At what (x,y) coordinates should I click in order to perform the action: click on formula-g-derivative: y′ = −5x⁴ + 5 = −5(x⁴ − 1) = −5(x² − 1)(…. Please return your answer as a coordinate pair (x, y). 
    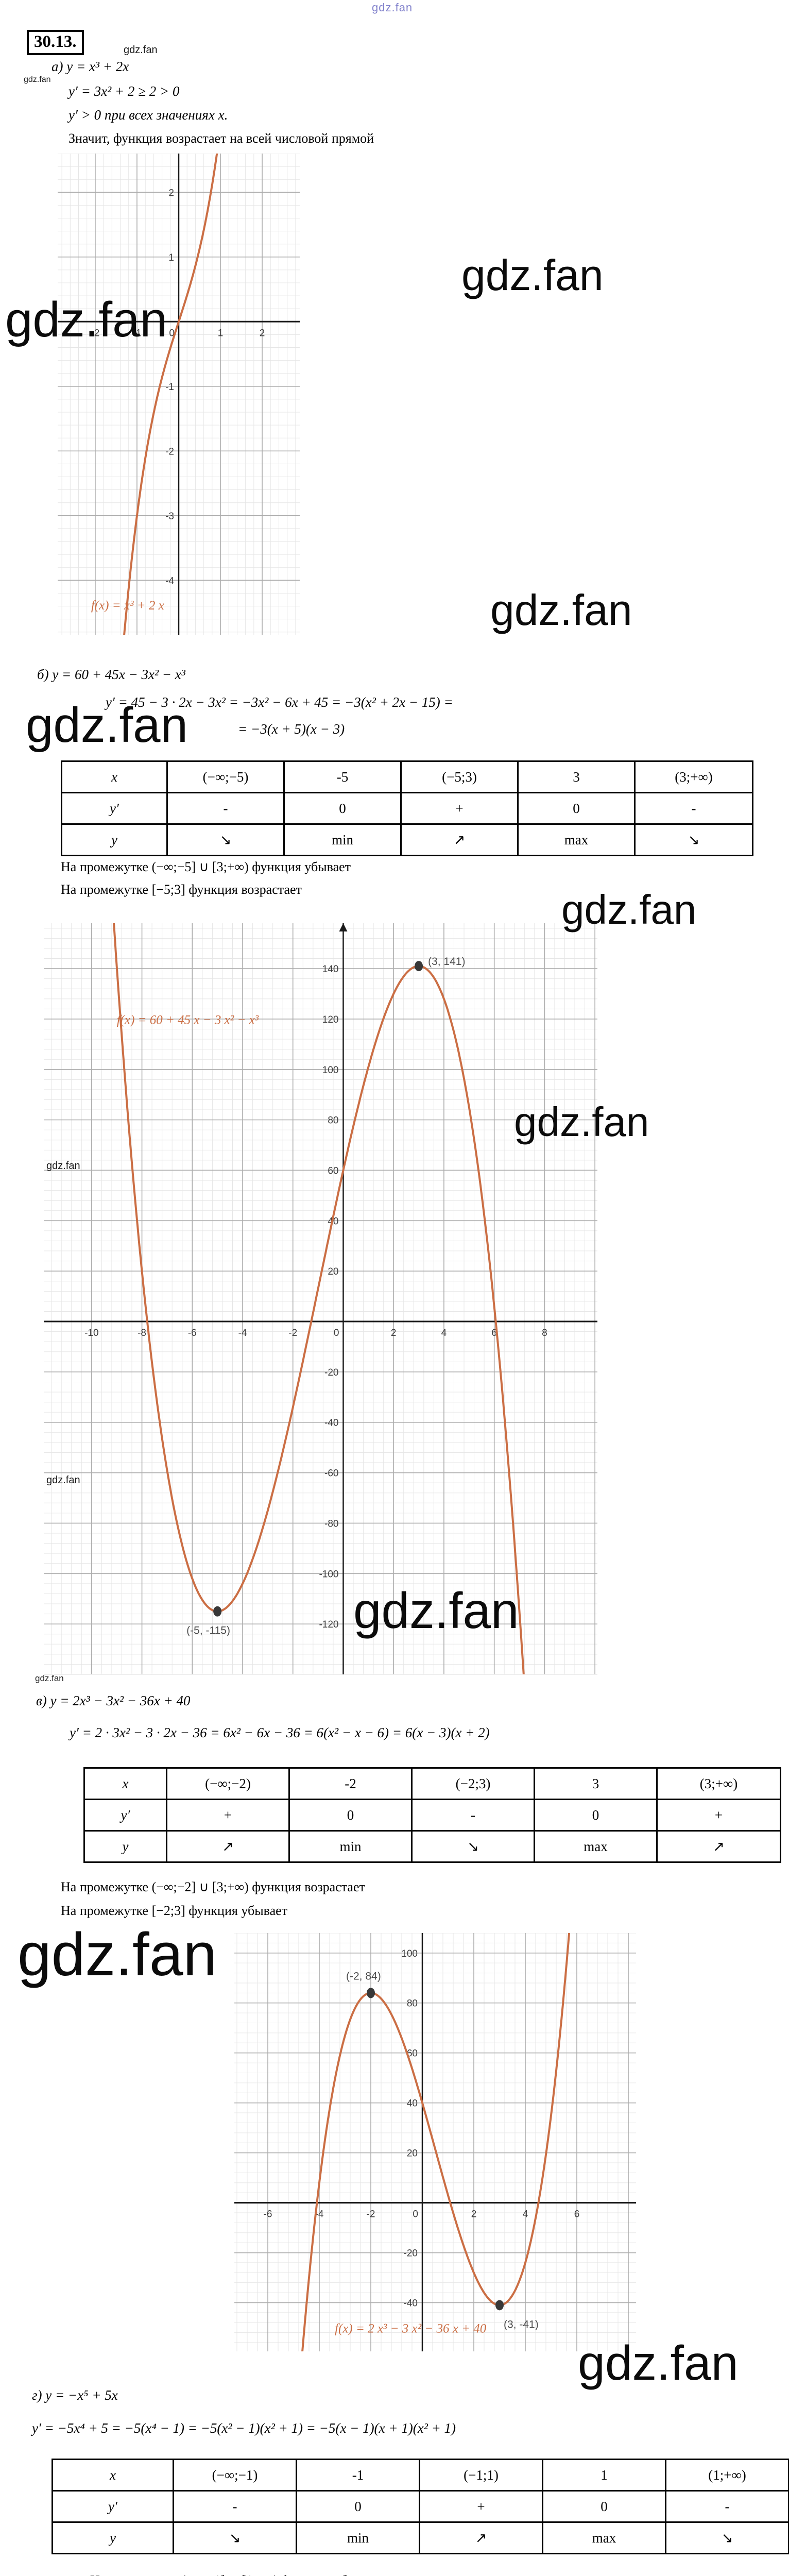
    Looking at the image, I should click on (244, 2428).